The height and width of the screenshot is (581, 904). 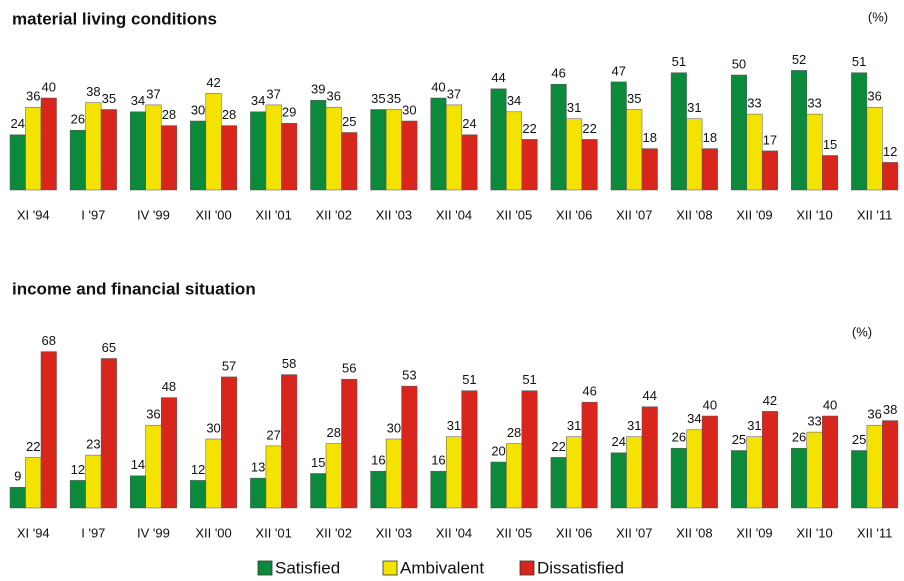 I want to click on x-tick-label: XII '06, so click(x=574, y=214).